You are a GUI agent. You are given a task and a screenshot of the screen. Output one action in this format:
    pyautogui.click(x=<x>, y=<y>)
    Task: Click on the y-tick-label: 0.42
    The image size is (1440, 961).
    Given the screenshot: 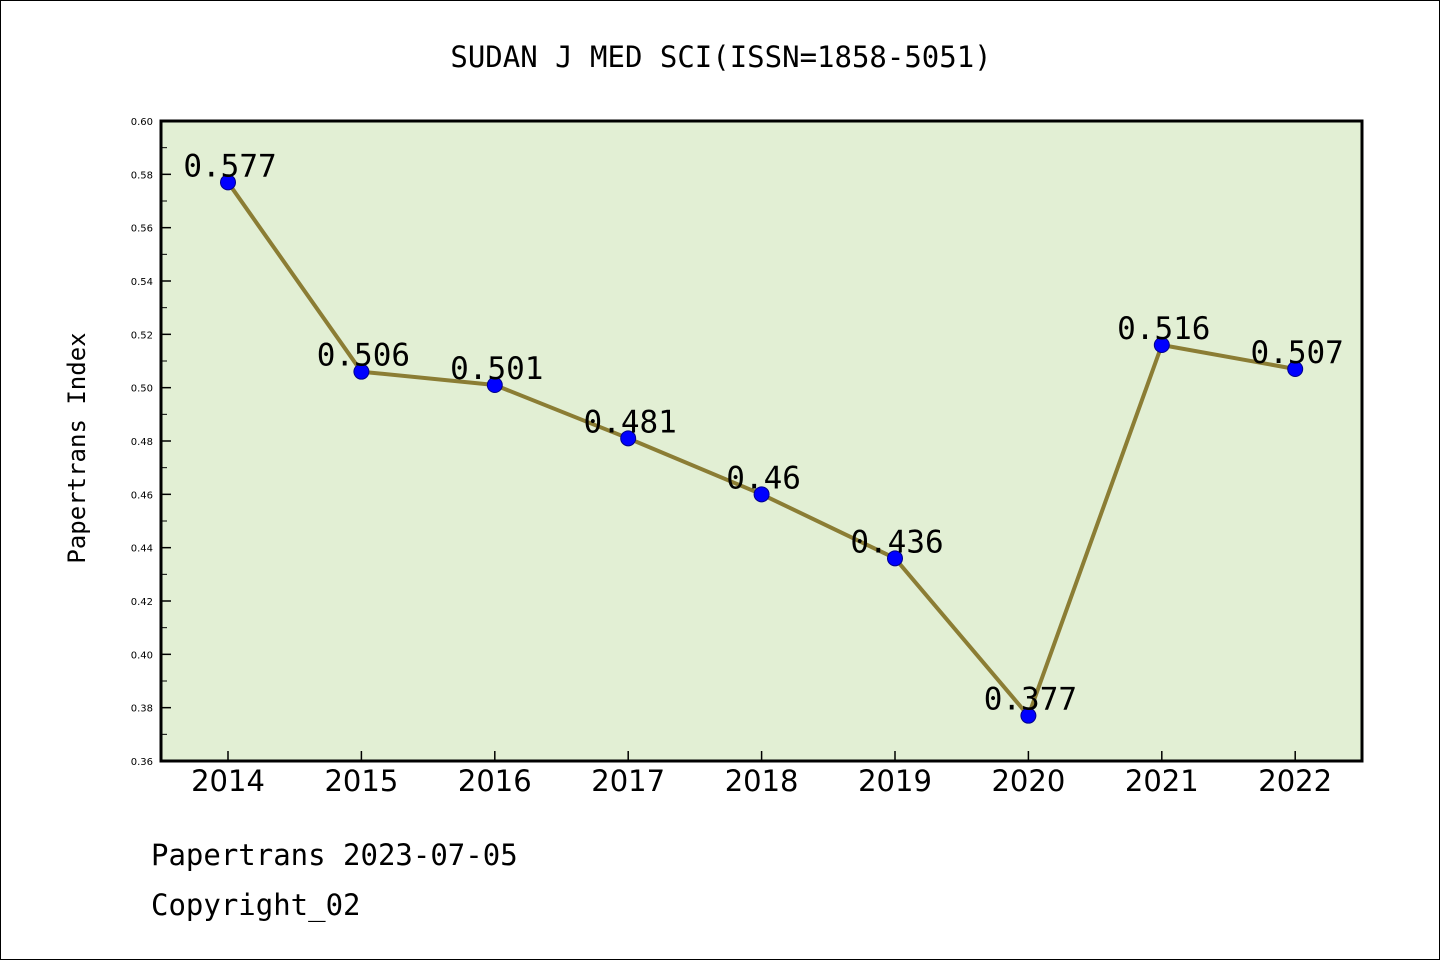 What is the action you would take?
    pyautogui.click(x=142, y=602)
    